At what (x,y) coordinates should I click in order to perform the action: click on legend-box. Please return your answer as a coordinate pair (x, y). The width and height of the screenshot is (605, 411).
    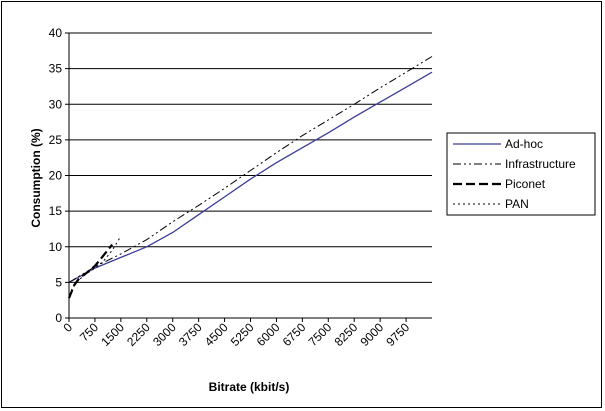
    Looking at the image, I should click on (521, 174).